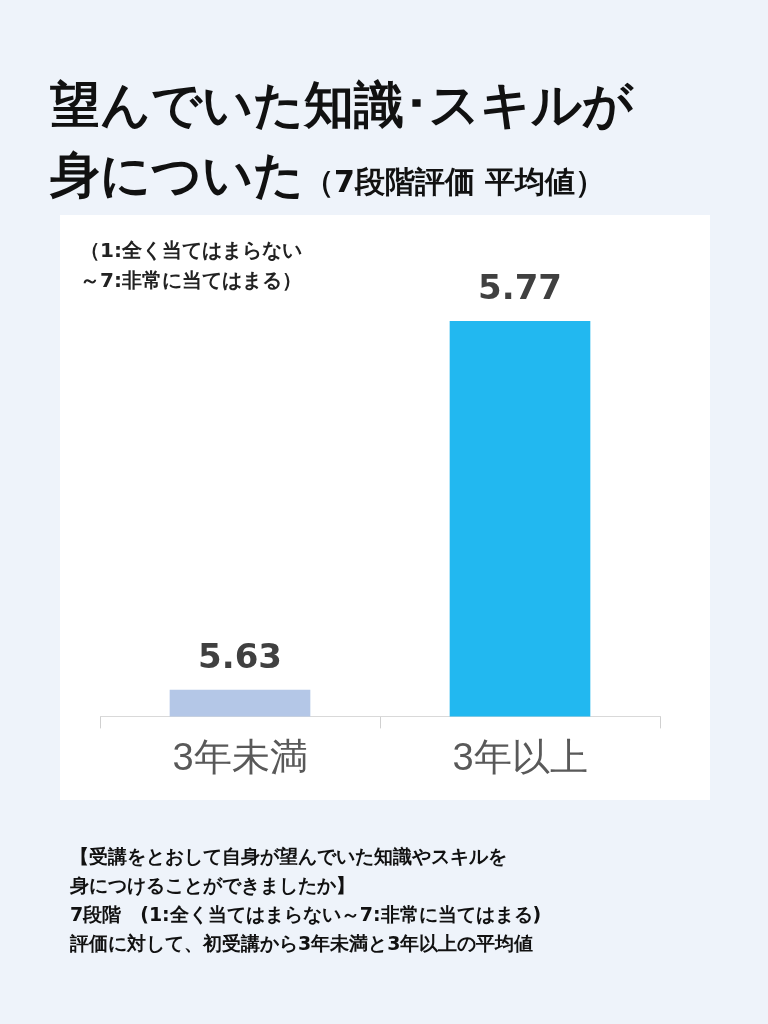 This screenshot has width=768, height=1024. What do you see at coordinates (289, 871) in the screenshot?
I see `annotation: 【受講をとおして自身が望んでいた知識やスキルを身につけることができましたか】` at bounding box center [289, 871].